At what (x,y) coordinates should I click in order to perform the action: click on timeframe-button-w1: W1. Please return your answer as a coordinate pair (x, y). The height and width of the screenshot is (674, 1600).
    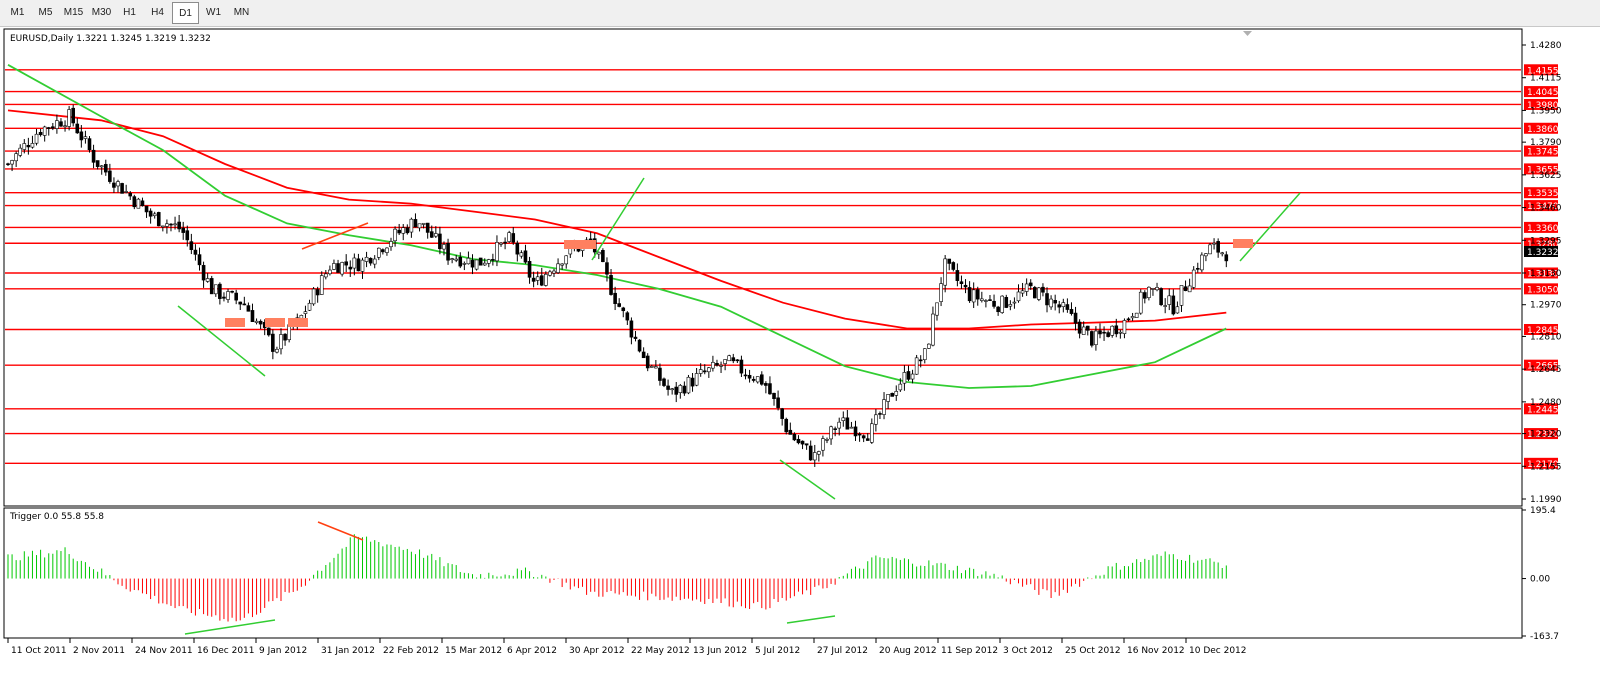
    Looking at the image, I should click on (213, 12).